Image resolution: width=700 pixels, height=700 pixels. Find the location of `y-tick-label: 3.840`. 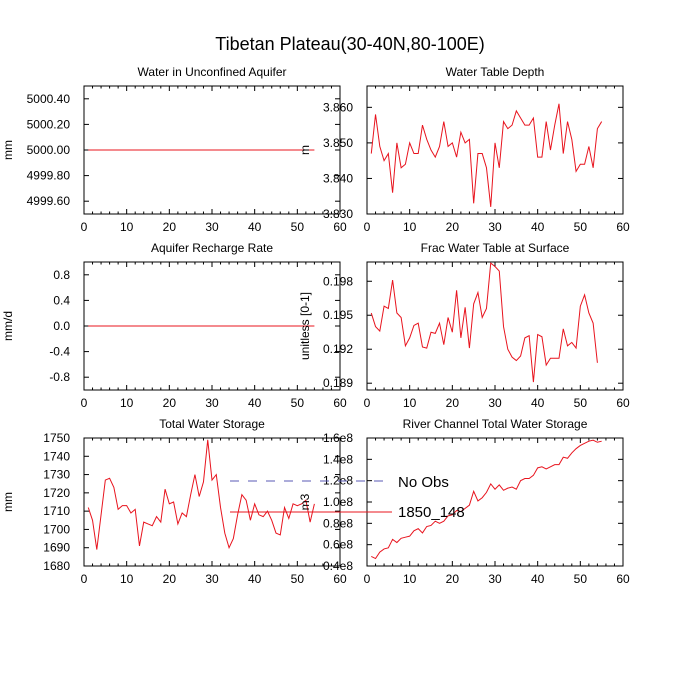

y-tick-label: 3.840 is located at coordinates (338, 178).